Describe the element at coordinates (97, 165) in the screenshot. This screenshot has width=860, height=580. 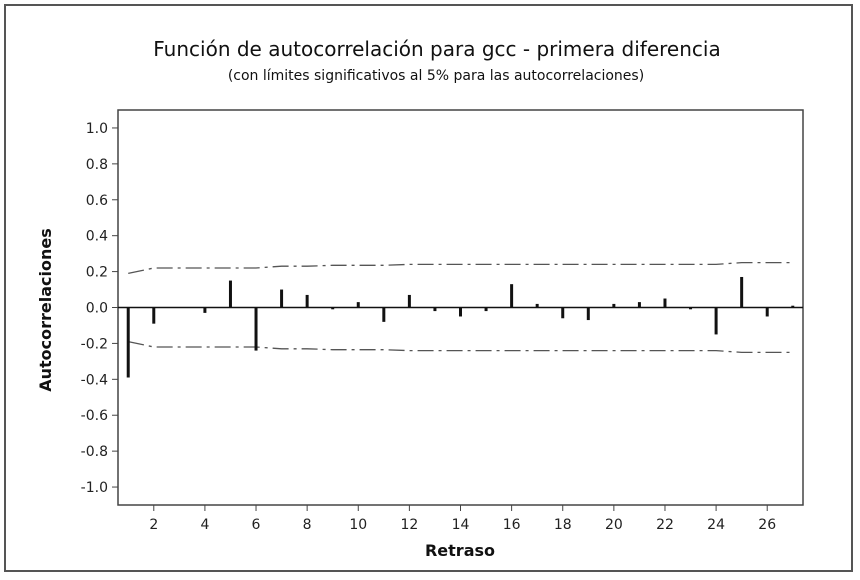
I see `y-tick-label: 0.8` at that location.